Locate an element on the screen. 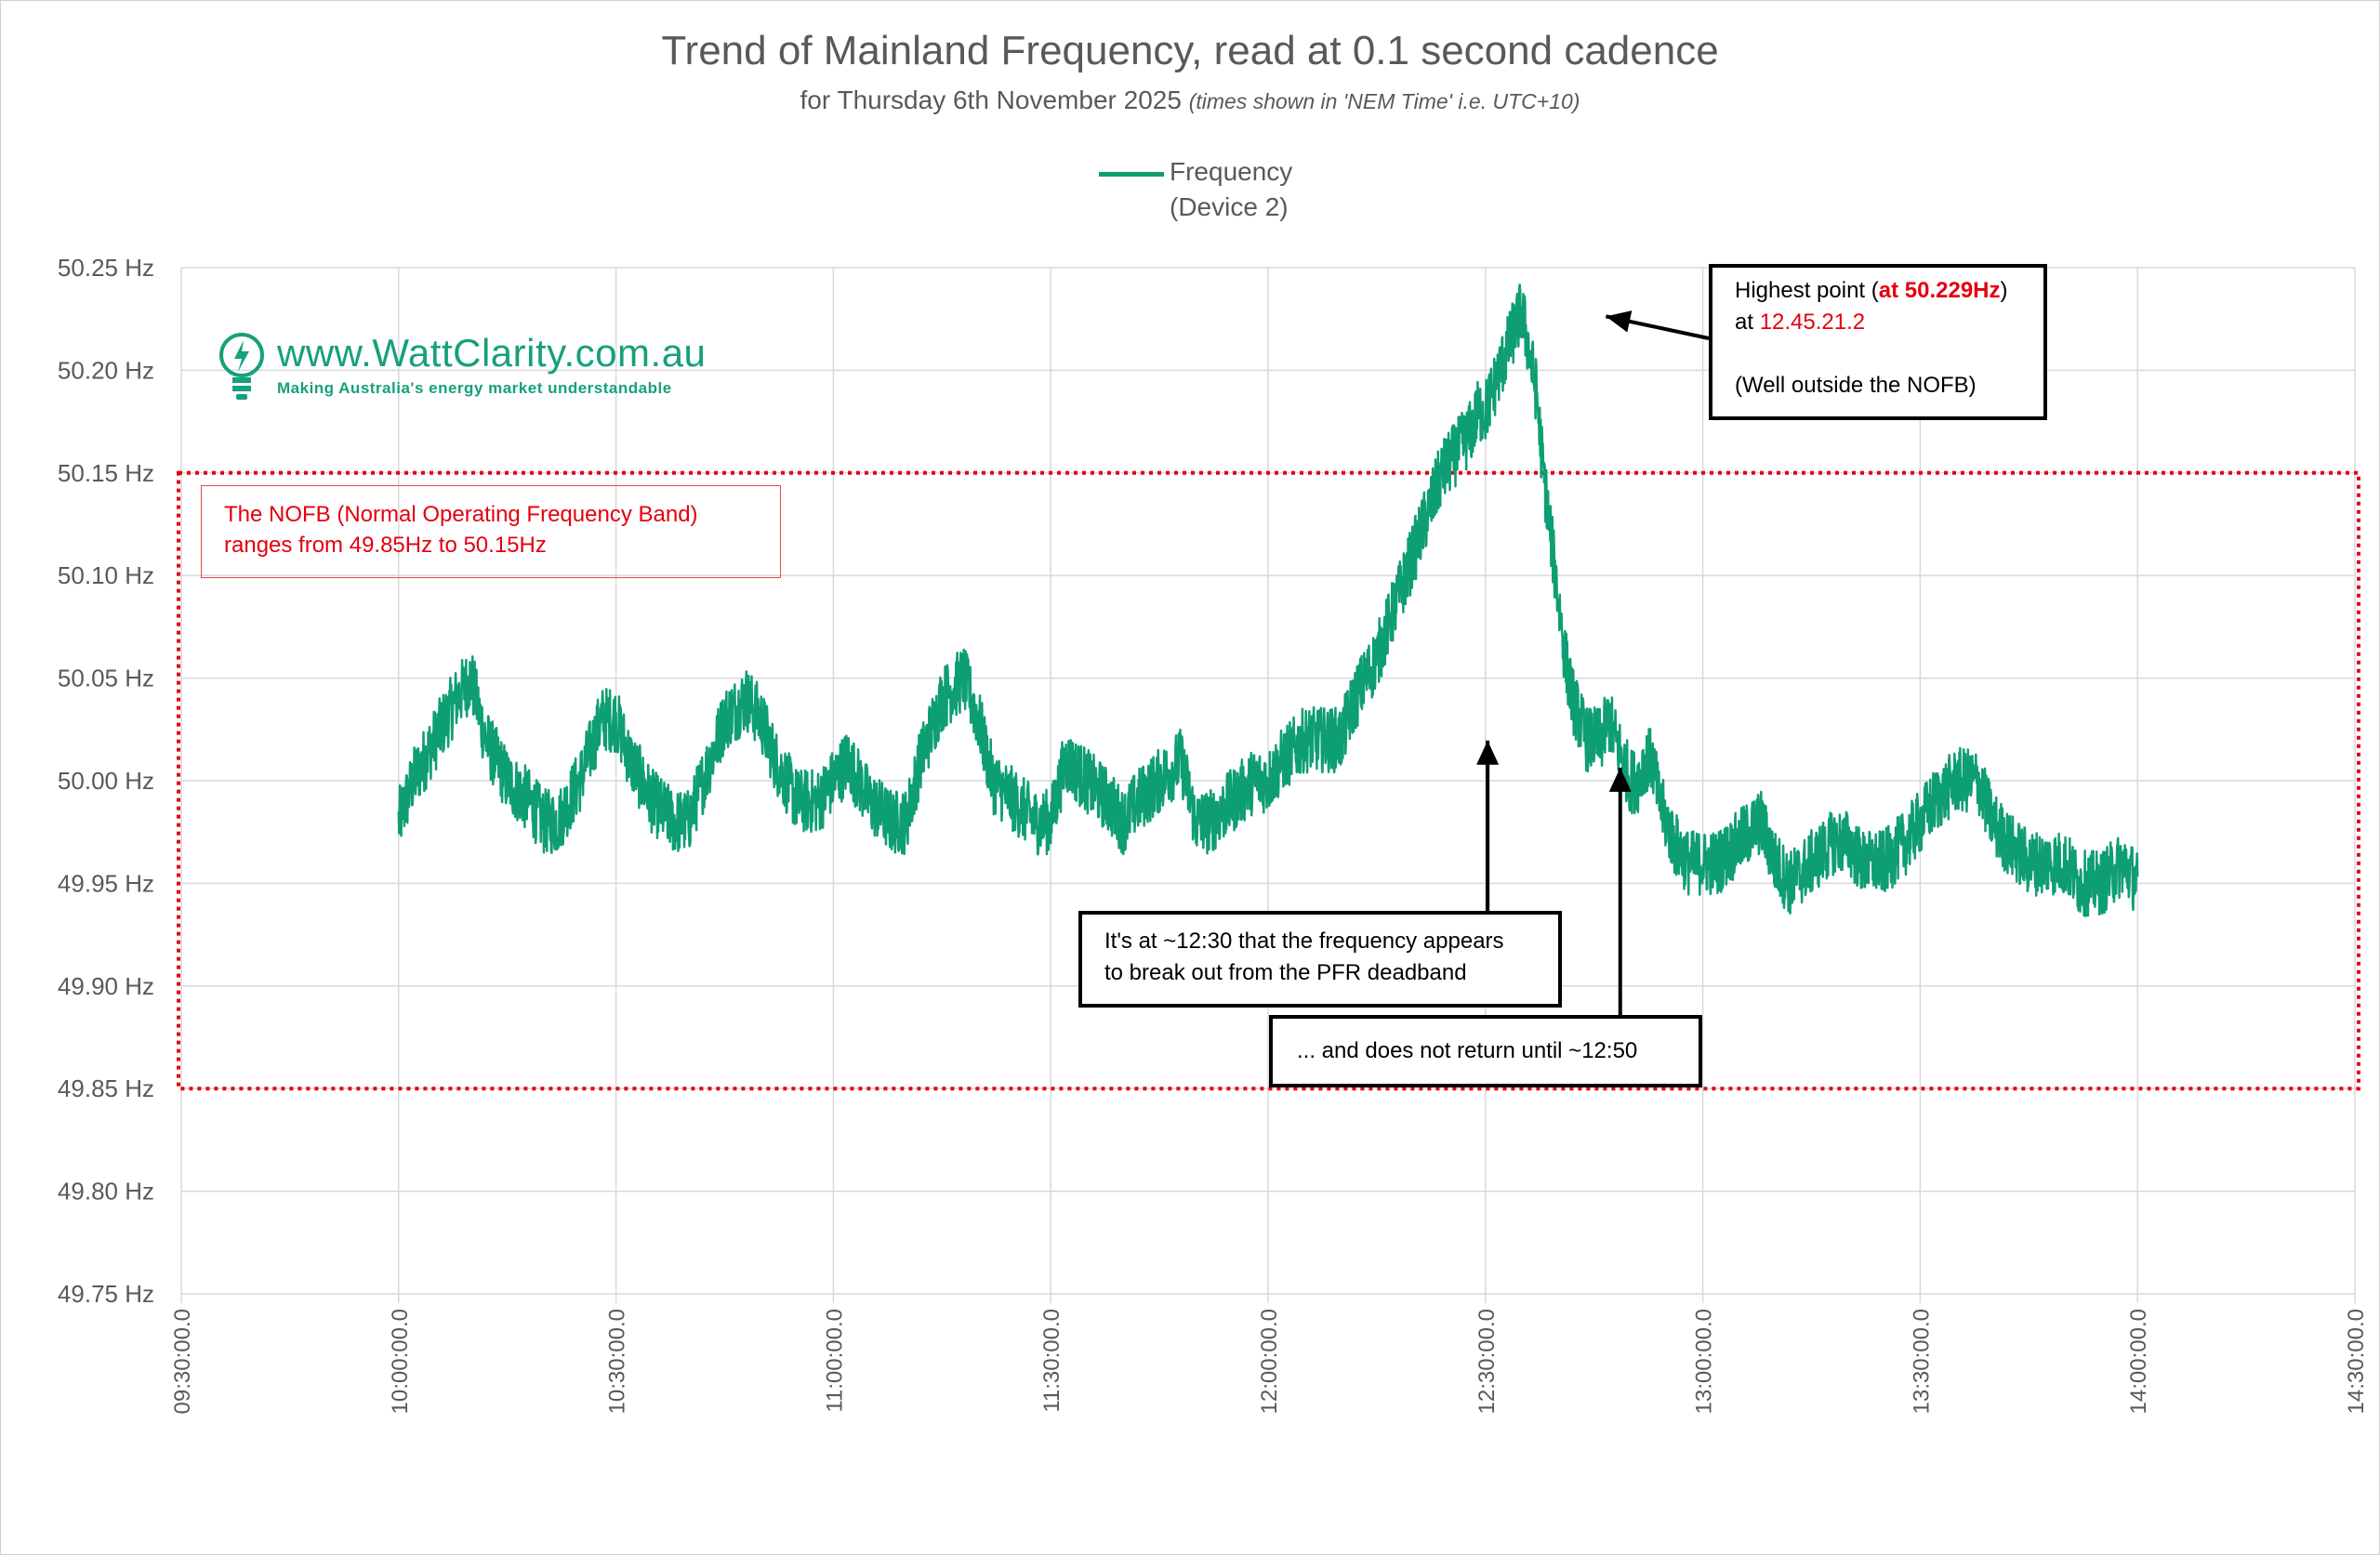  x-tick-label: 09:30:00.0 is located at coordinates (182, 1361).